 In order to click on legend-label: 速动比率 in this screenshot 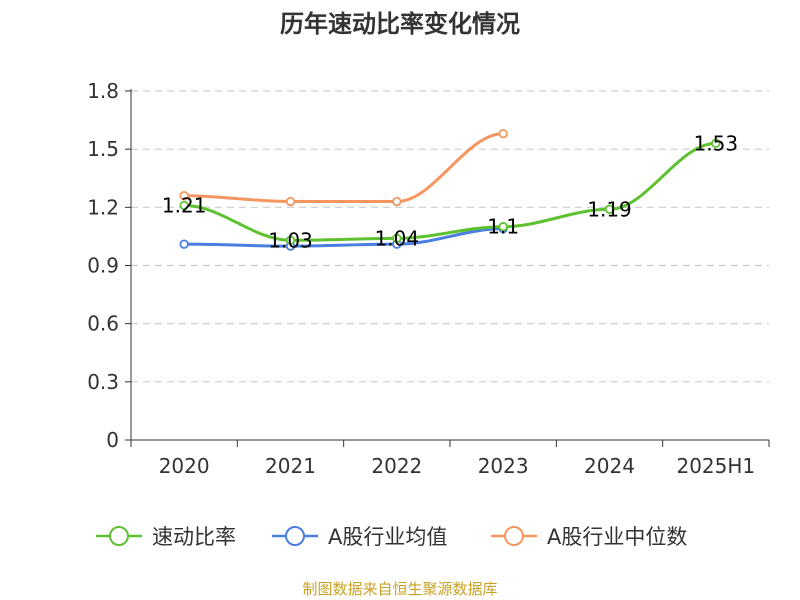, I will do `click(194, 537)`.